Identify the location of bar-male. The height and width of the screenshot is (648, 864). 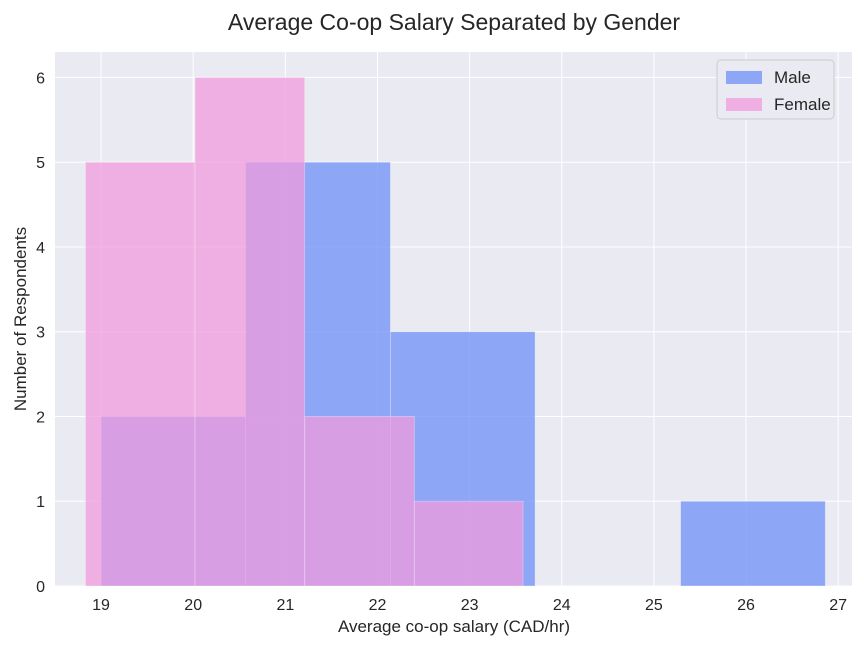
(753, 543).